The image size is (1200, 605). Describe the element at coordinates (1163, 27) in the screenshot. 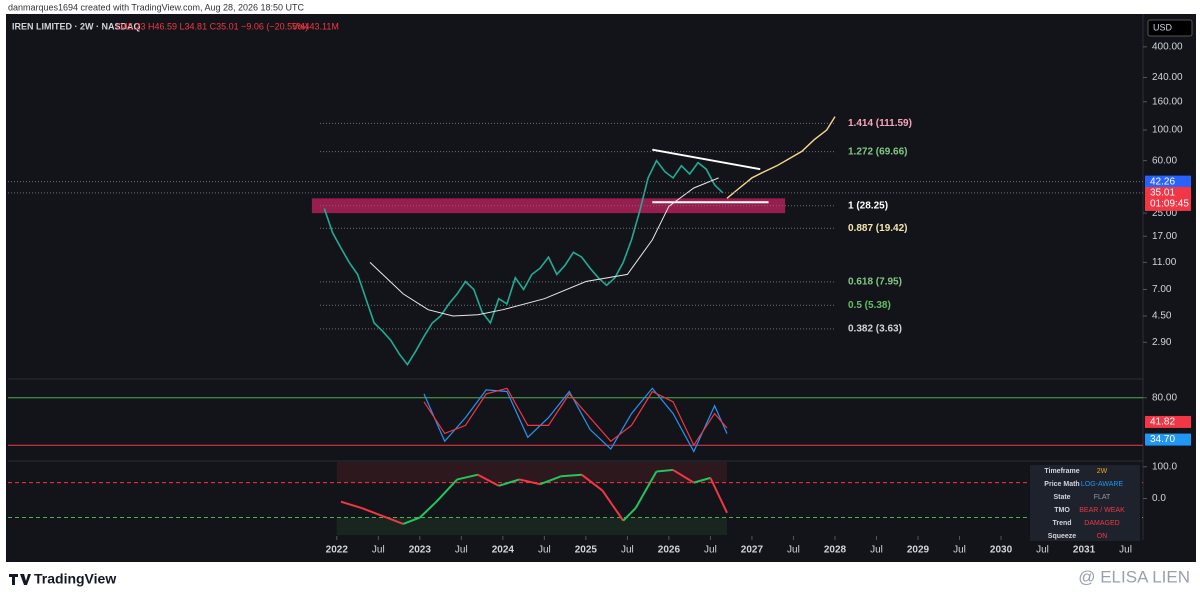

I see `currency: USD` at that location.